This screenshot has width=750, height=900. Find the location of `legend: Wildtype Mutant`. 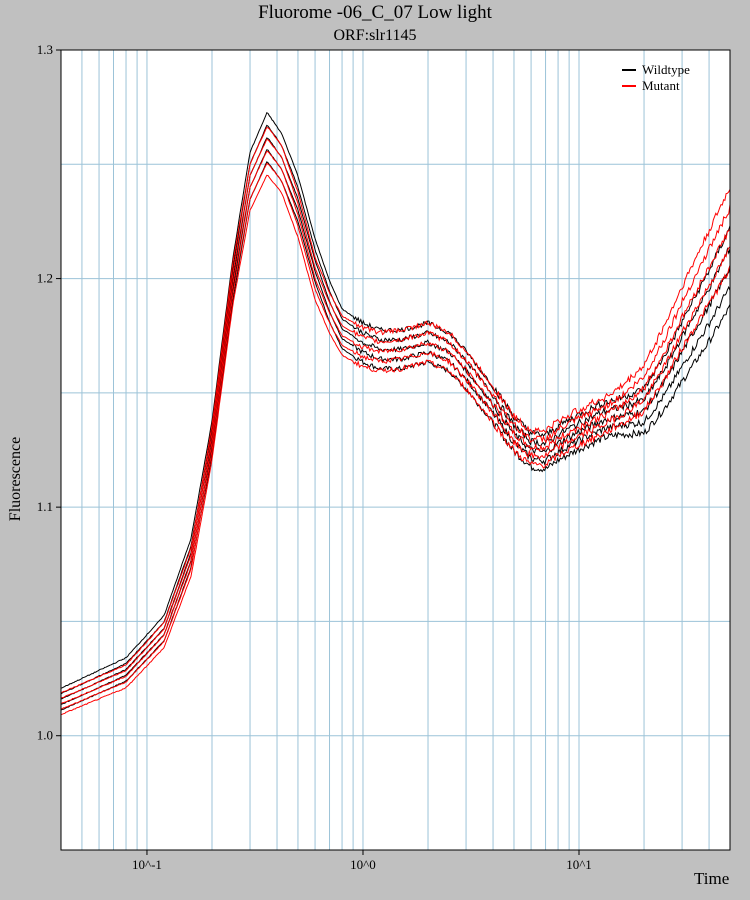

legend: Wildtype Mutant is located at coordinates (656, 78).